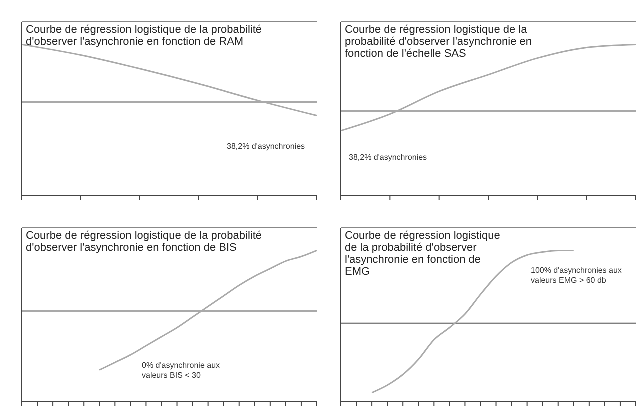  What do you see at coordinates (422, 254) in the screenshot?
I see `chart-title: Courbe de régression logistique de la probabilité d'observer l'asynchronie en fonction de EMG` at bounding box center [422, 254].